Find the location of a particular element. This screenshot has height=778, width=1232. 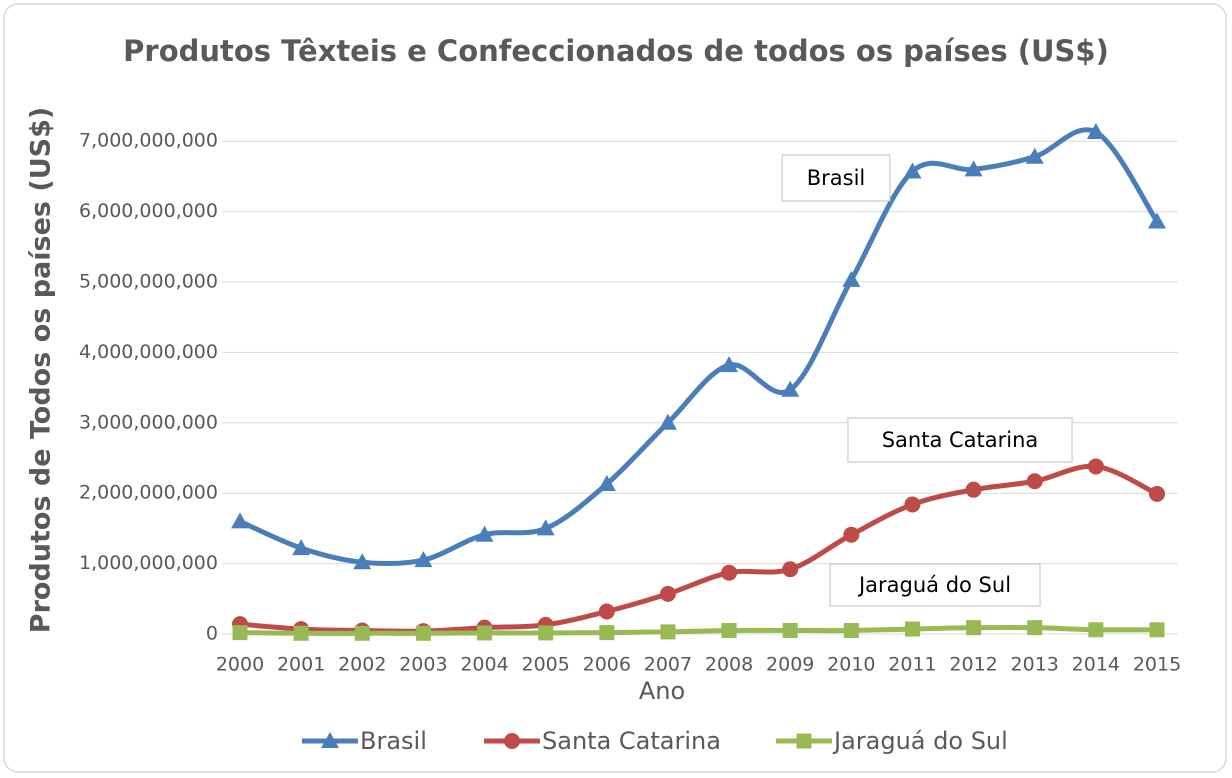

x-tick-label: 2014 is located at coordinates (1096, 665).